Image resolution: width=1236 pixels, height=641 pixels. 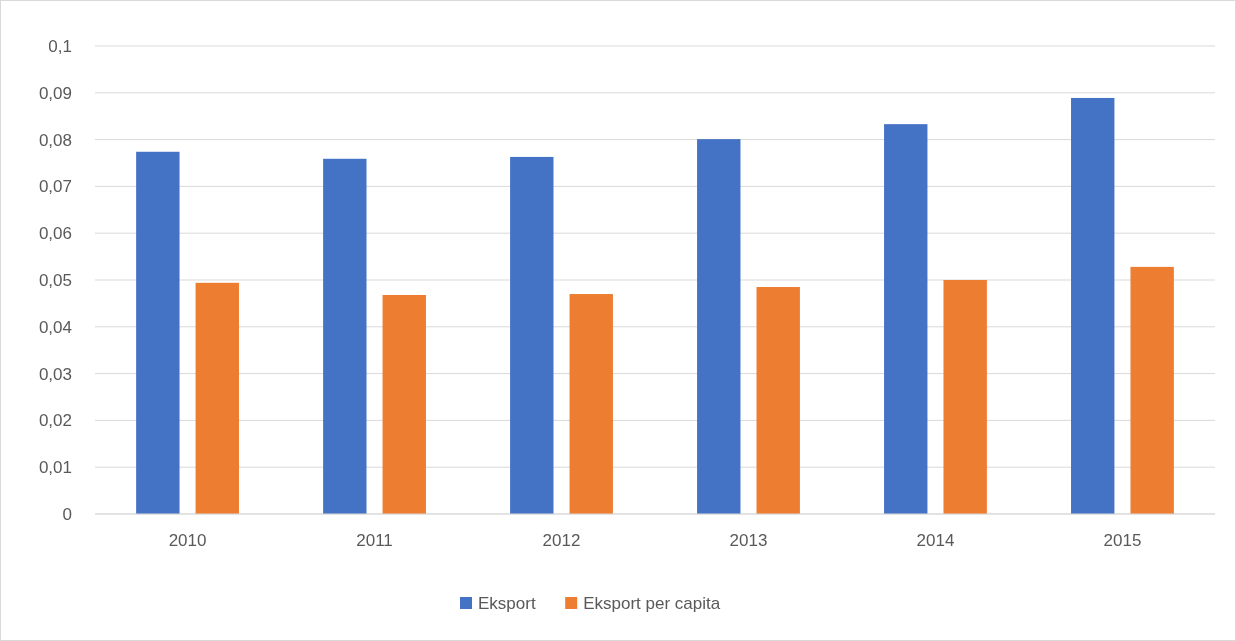 What do you see at coordinates (507, 603) in the screenshot?
I see `legend-label: Eksport` at bounding box center [507, 603].